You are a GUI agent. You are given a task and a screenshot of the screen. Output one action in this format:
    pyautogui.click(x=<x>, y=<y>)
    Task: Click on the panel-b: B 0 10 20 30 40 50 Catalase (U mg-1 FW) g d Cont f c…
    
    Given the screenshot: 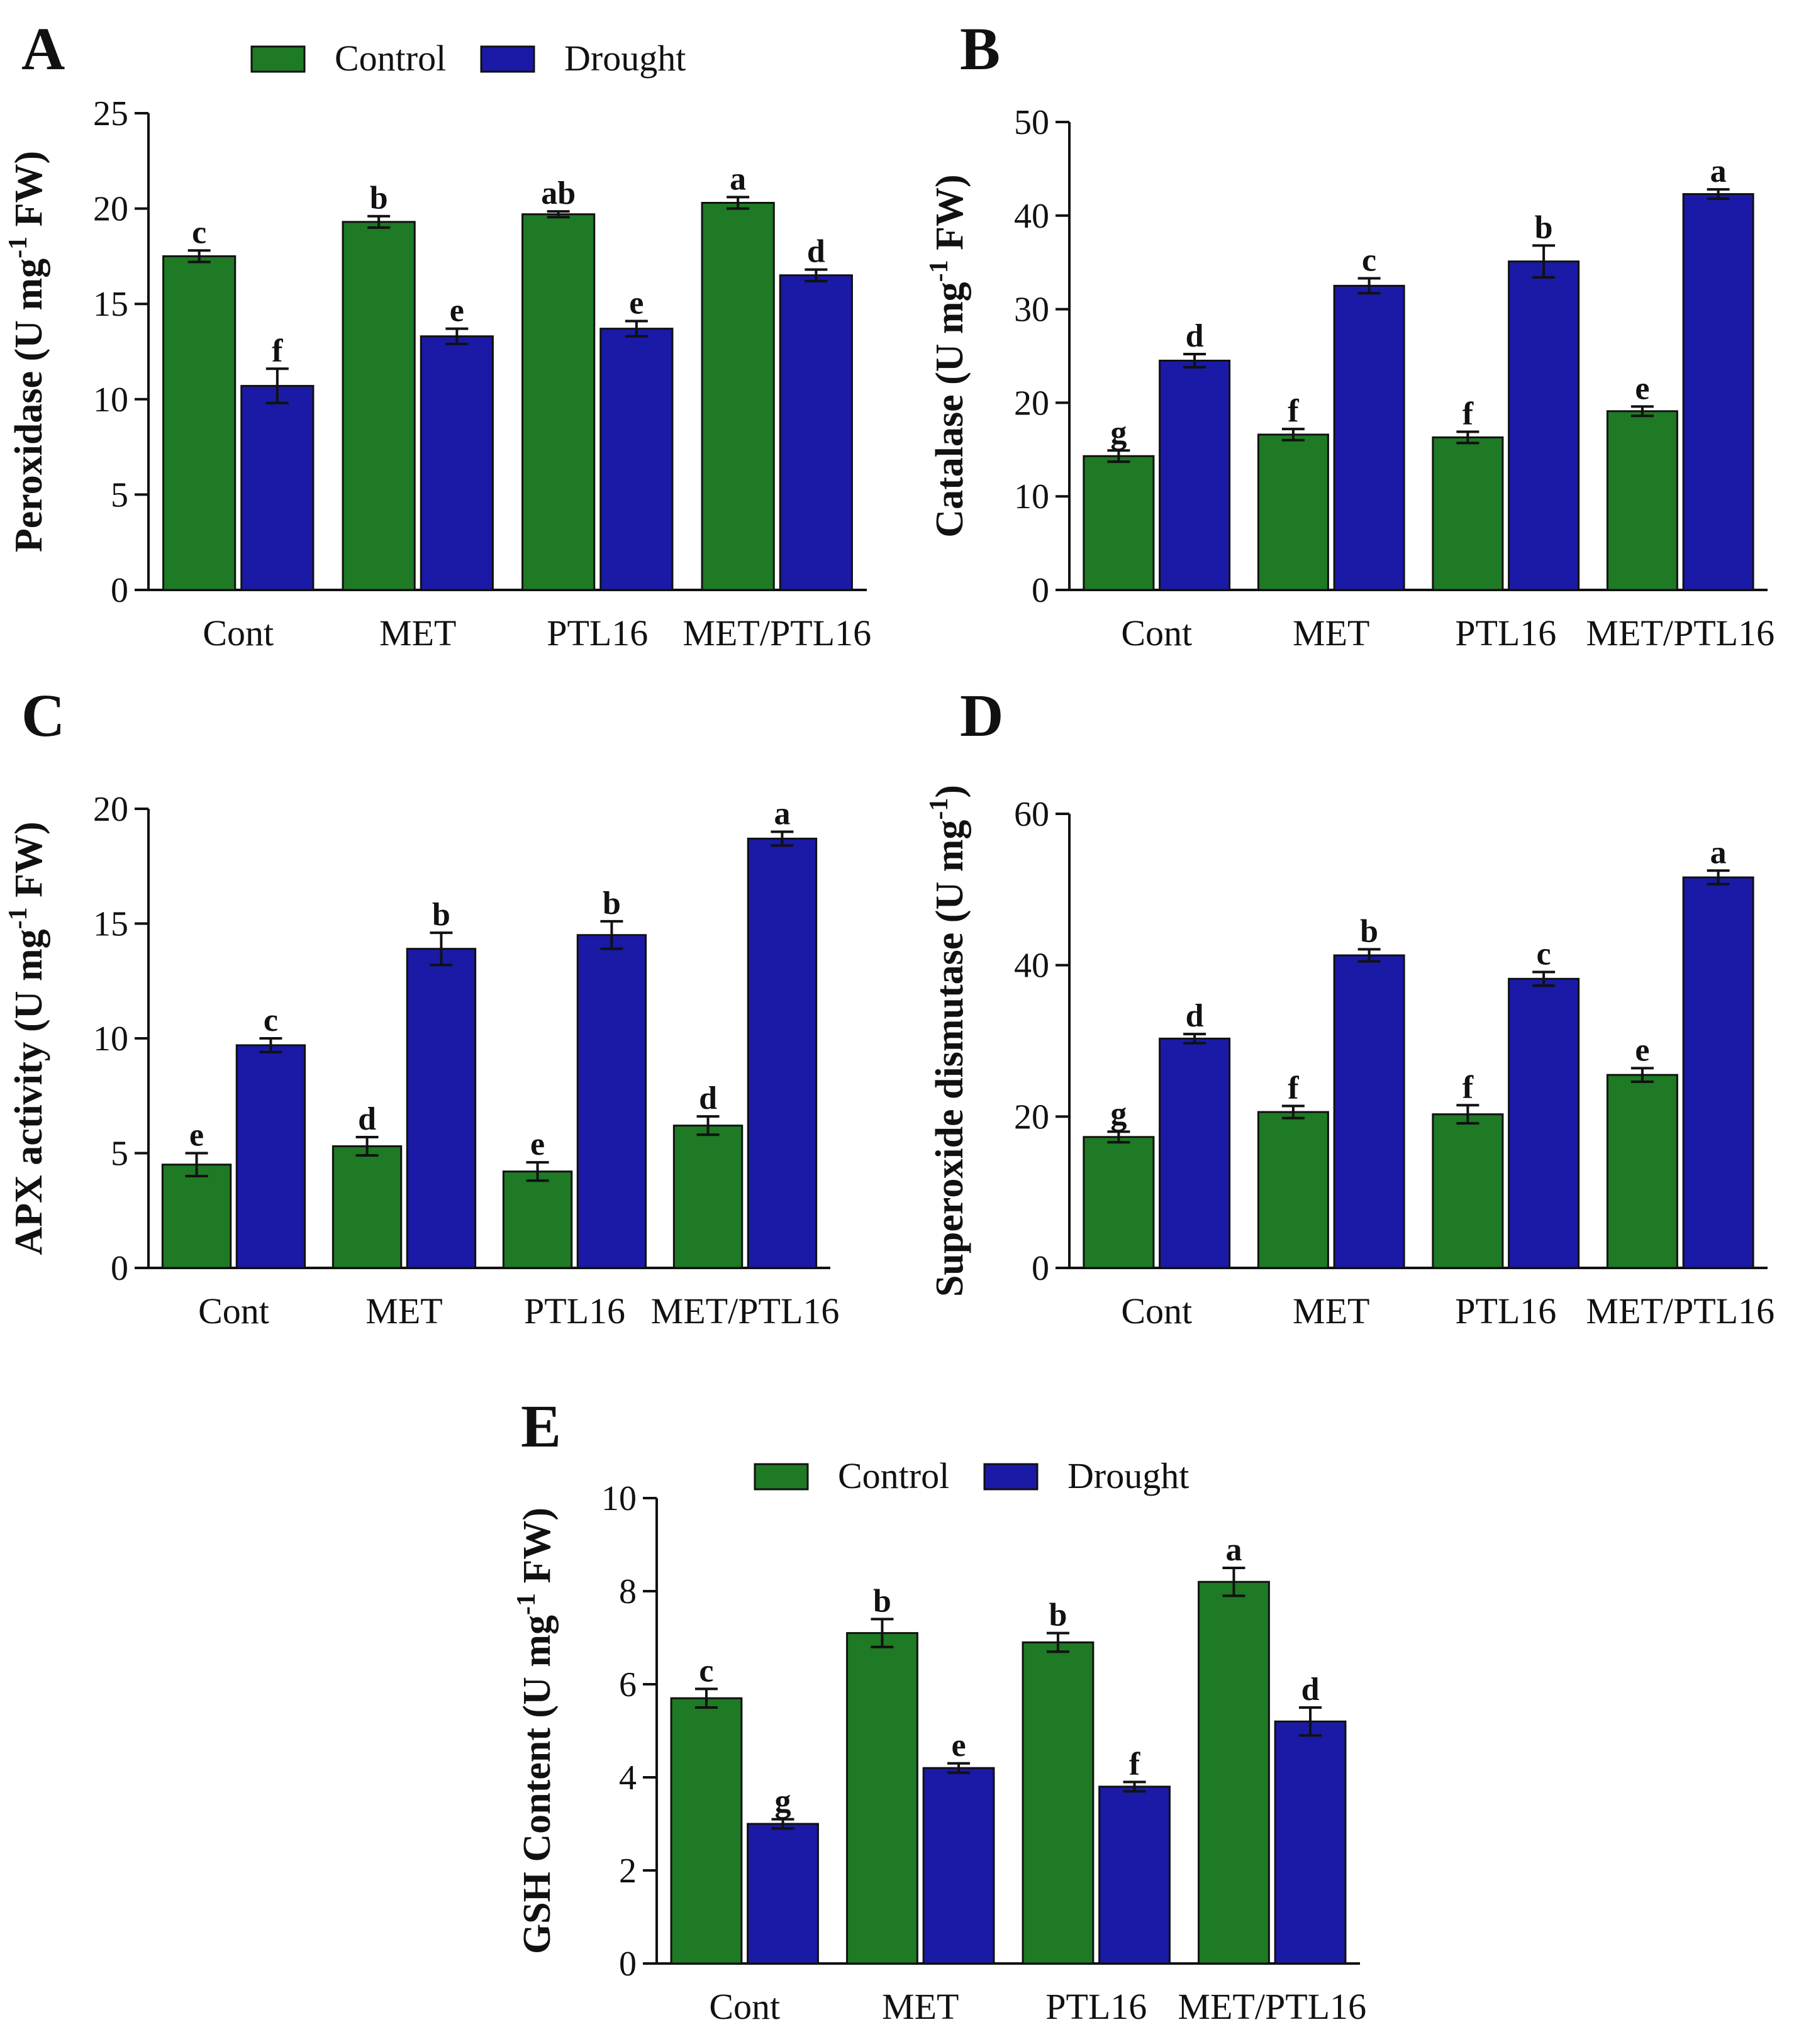 What is the action you would take?
    pyautogui.click(x=1349, y=334)
    